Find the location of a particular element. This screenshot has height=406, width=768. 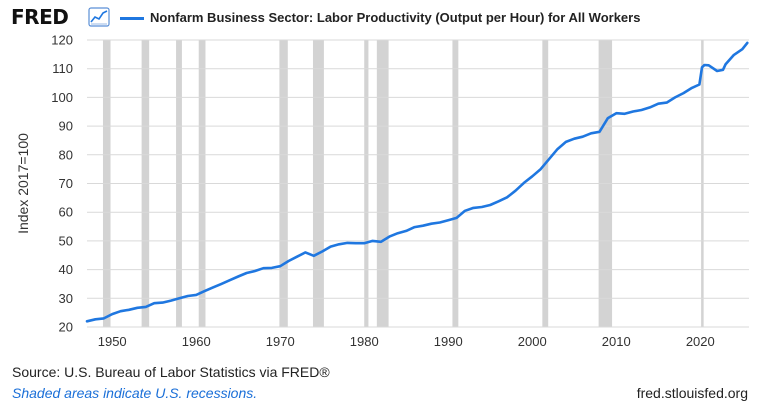

y-tick-label: 30 is located at coordinates (66, 298).